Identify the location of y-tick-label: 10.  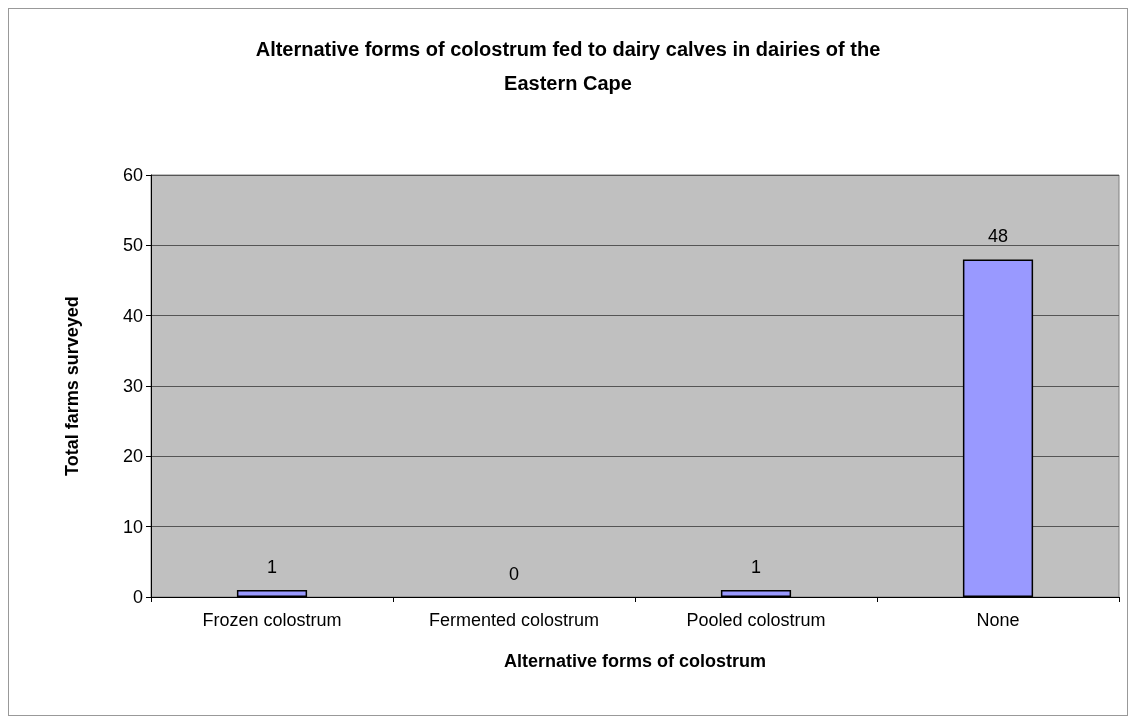
(132, 526).